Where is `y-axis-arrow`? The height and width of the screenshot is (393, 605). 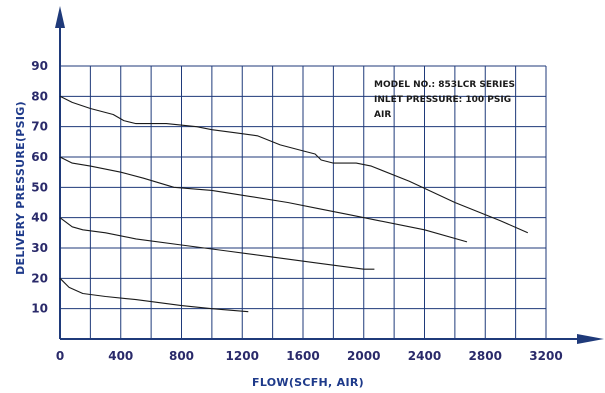
y-axis-arrow is located at coordinates (60, 17).